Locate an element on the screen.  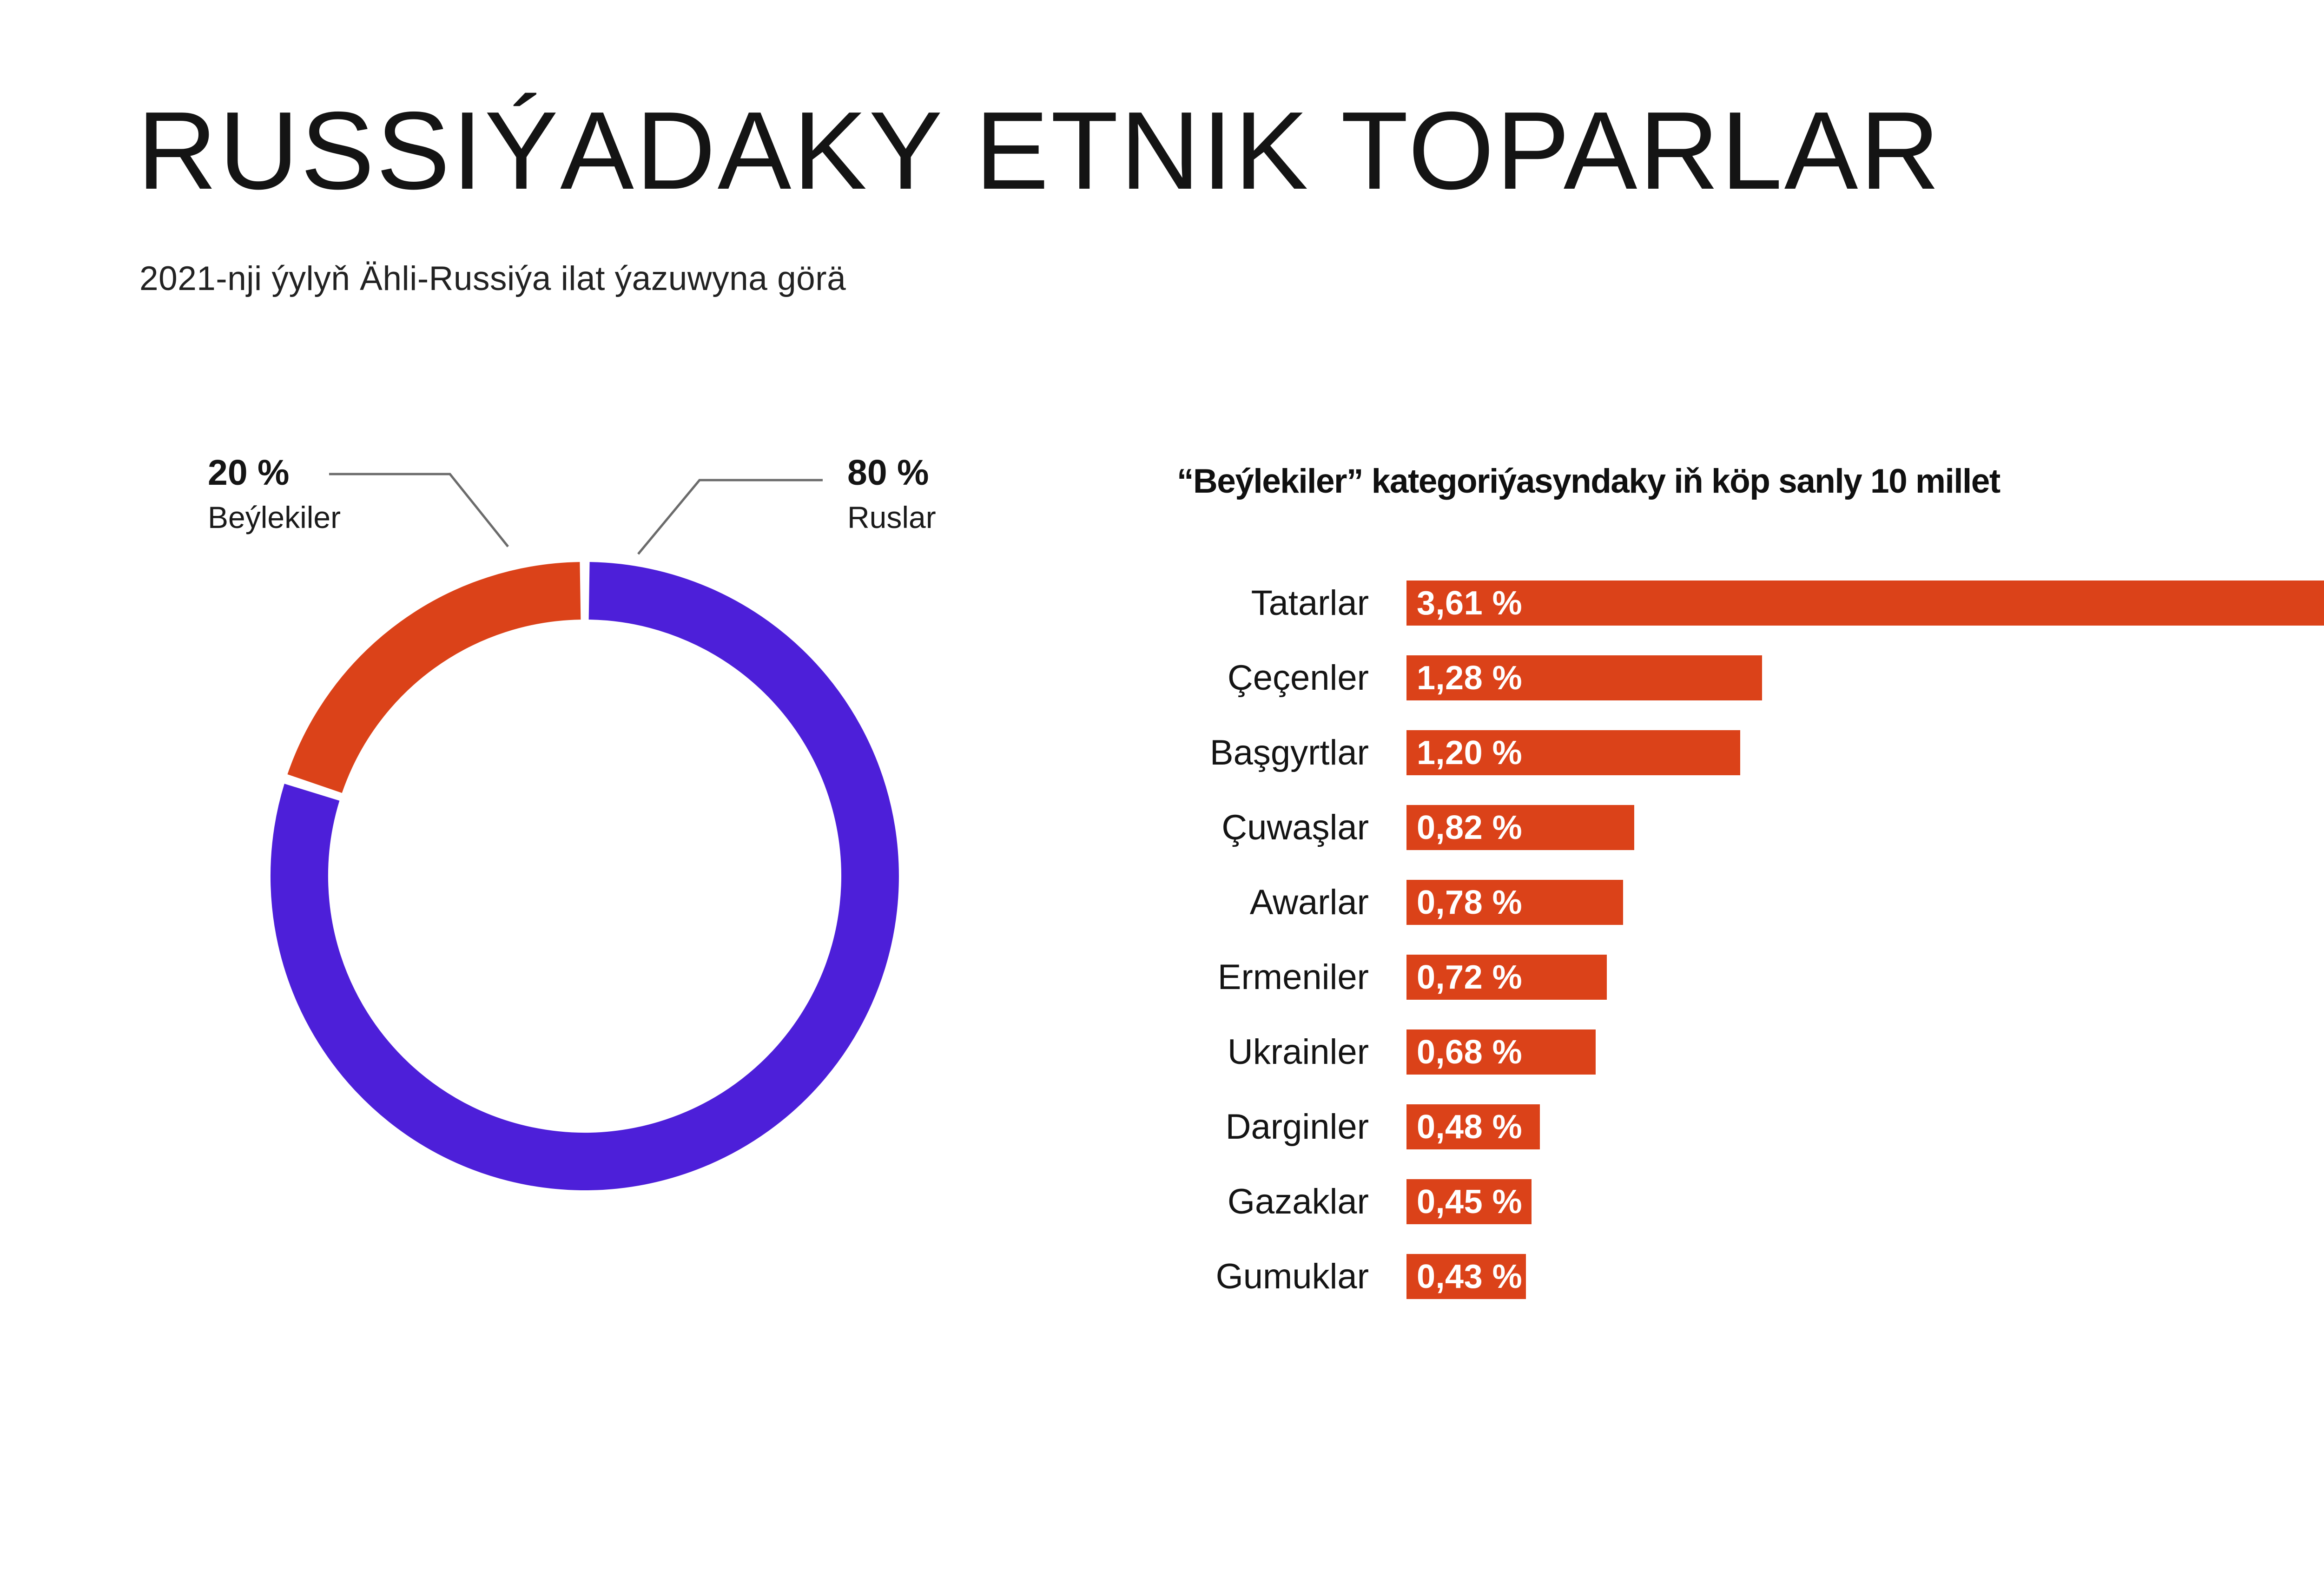
bar: 0,48 % is located at coordinates (1473, 1126).